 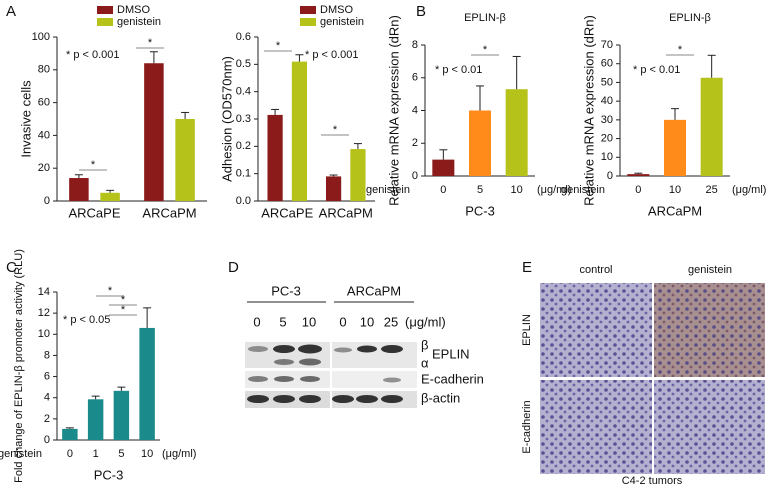 I want to click on y-tick-label: 6, so click(x=415, y=78).